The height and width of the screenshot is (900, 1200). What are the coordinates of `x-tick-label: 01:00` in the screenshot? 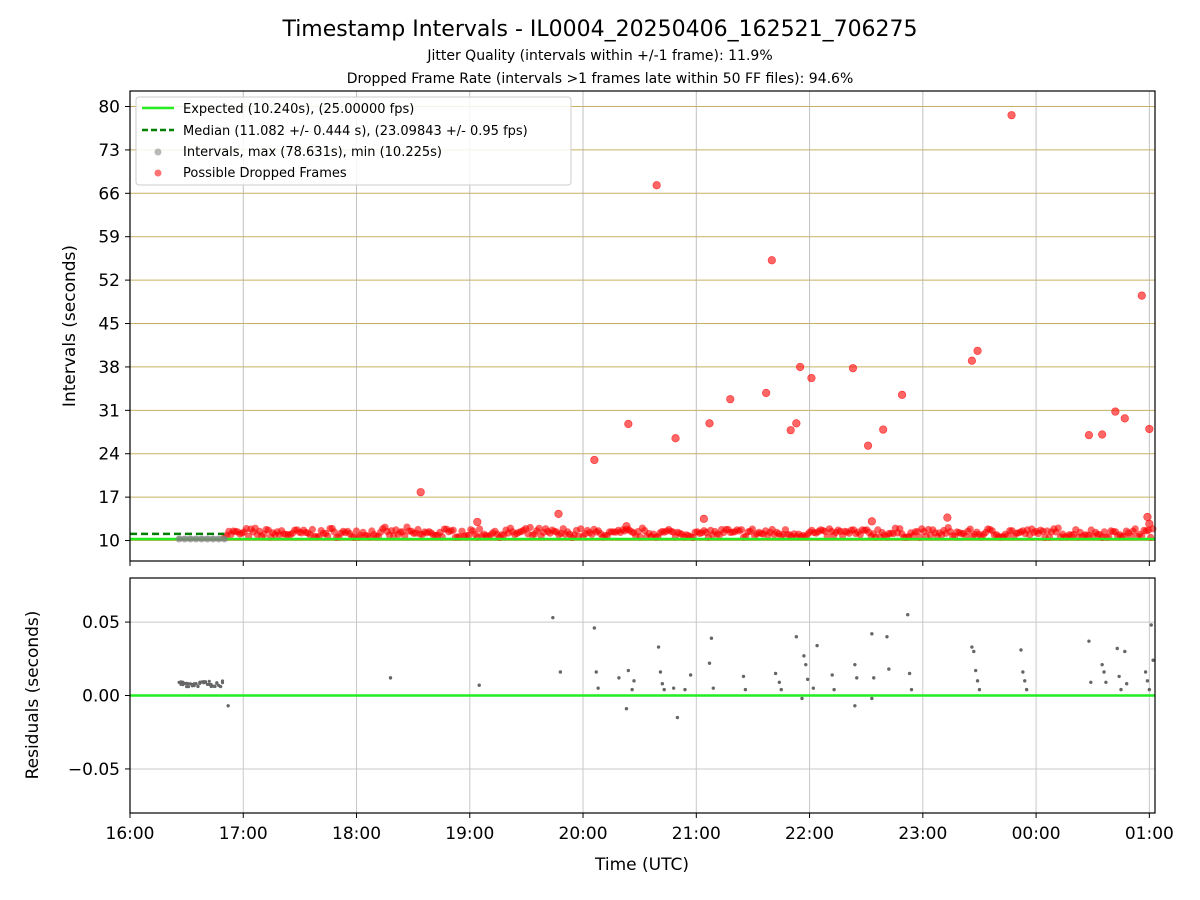 It's located at (1149, 834).